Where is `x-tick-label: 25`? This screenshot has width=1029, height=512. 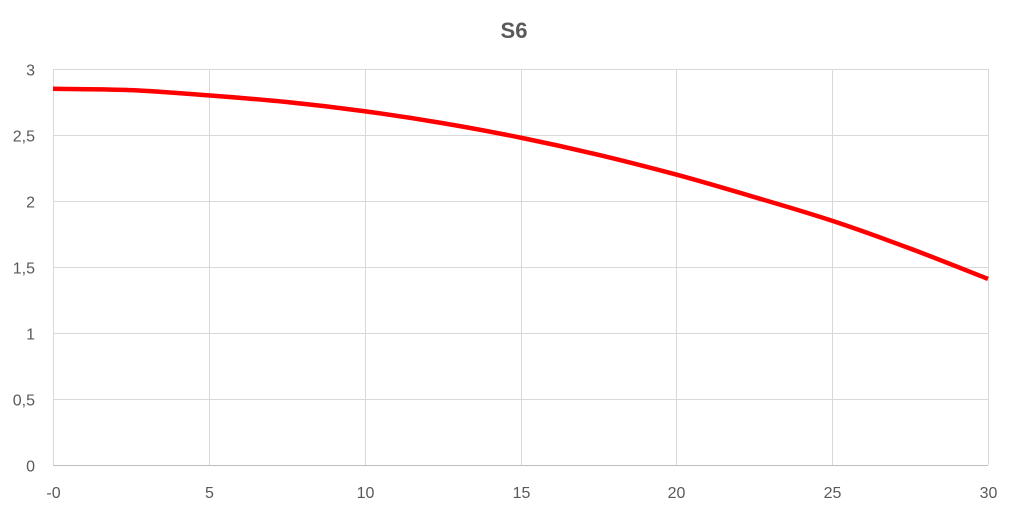 x-tick-label: 25 is located at coordinates (833, 493).